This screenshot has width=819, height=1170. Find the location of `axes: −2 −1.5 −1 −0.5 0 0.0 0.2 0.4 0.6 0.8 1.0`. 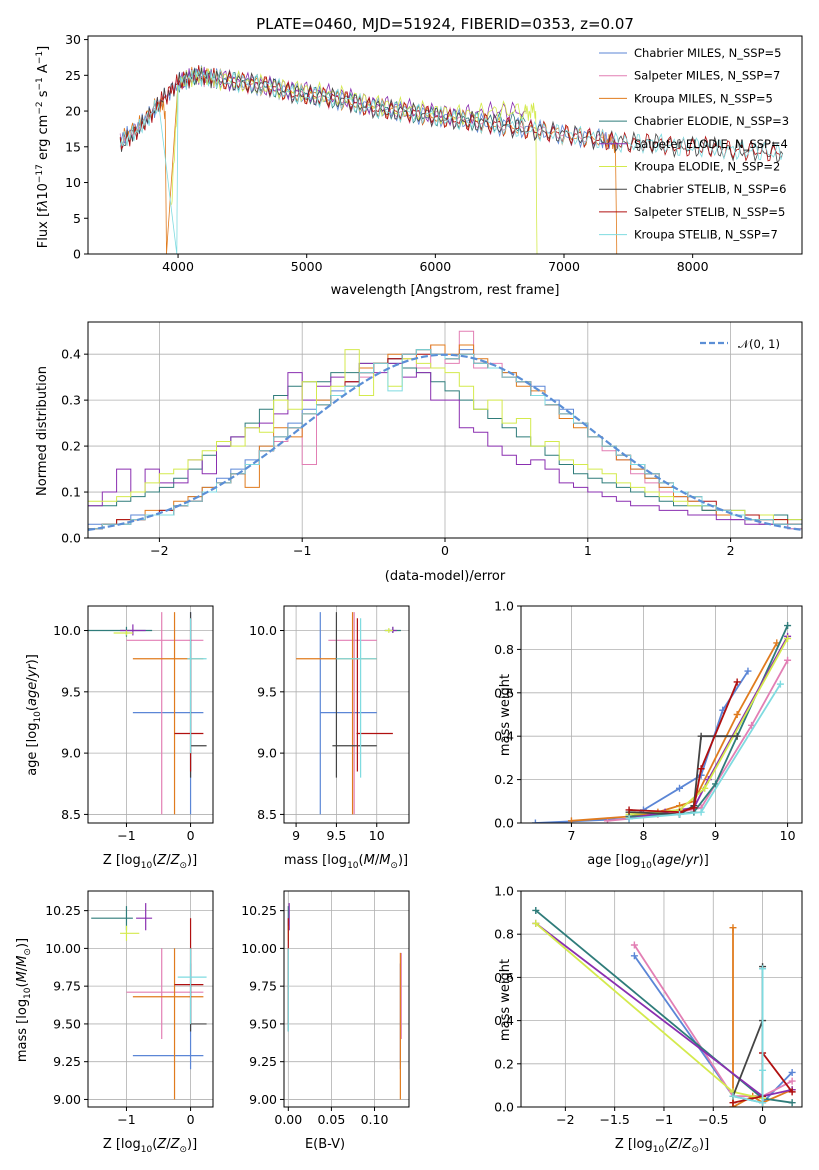

axes: −2 −1.5 −1 −0.5 0 0.0 0.2 0.4 0.6 0.8 1.0 is located at coordinates (648, 1005).